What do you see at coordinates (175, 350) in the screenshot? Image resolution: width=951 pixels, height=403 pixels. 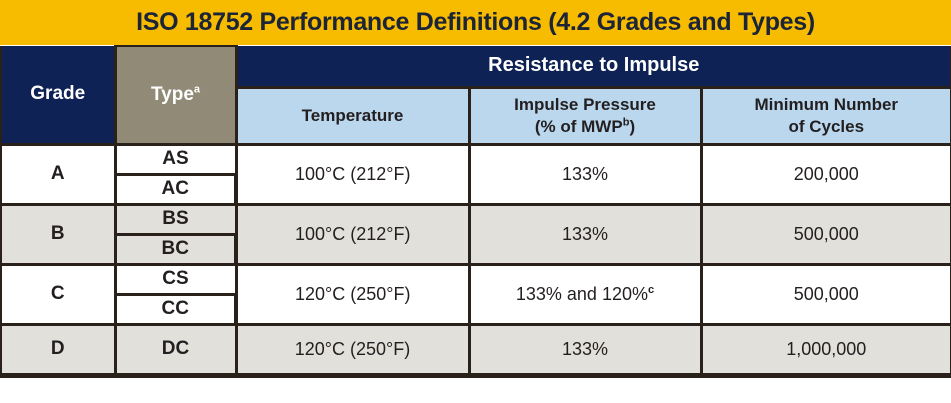 I see `type-cell: DC` at bounding box center [175, 350].